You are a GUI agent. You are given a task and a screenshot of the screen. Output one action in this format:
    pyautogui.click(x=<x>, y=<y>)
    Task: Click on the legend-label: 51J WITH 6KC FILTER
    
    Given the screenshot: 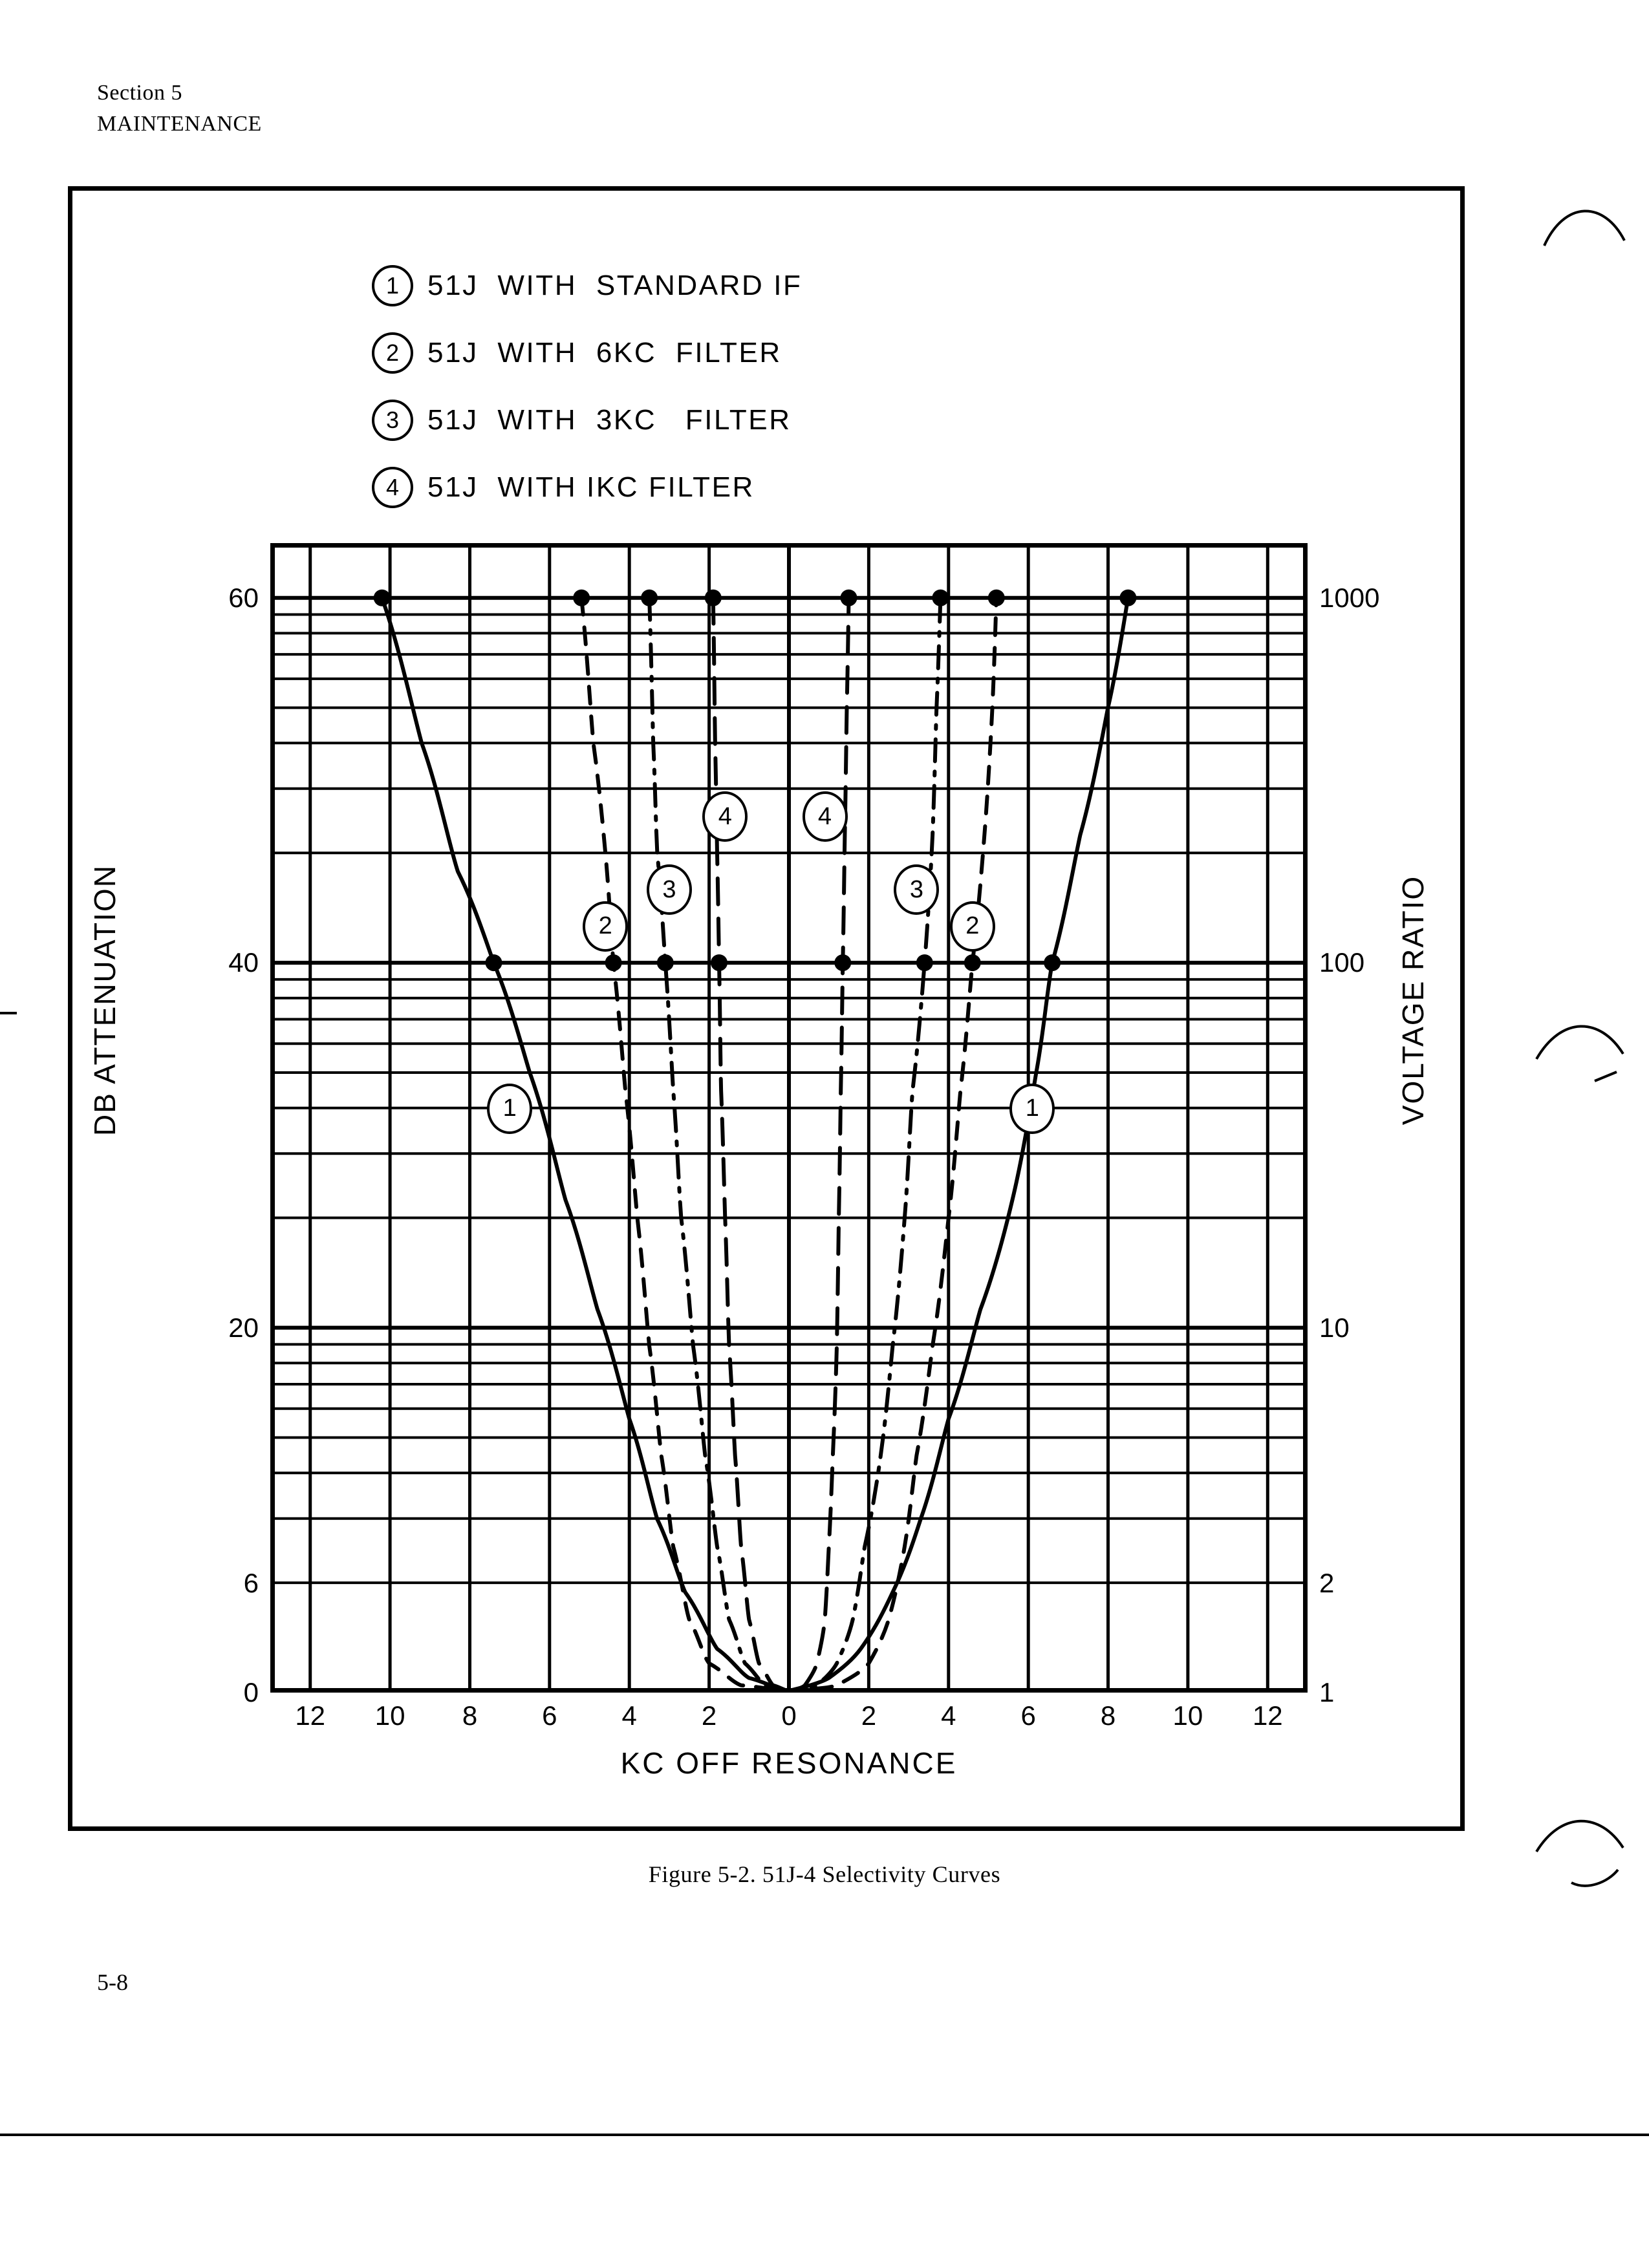 What is the action you would take?
    pyautogui.click(x=604, y=353)
    